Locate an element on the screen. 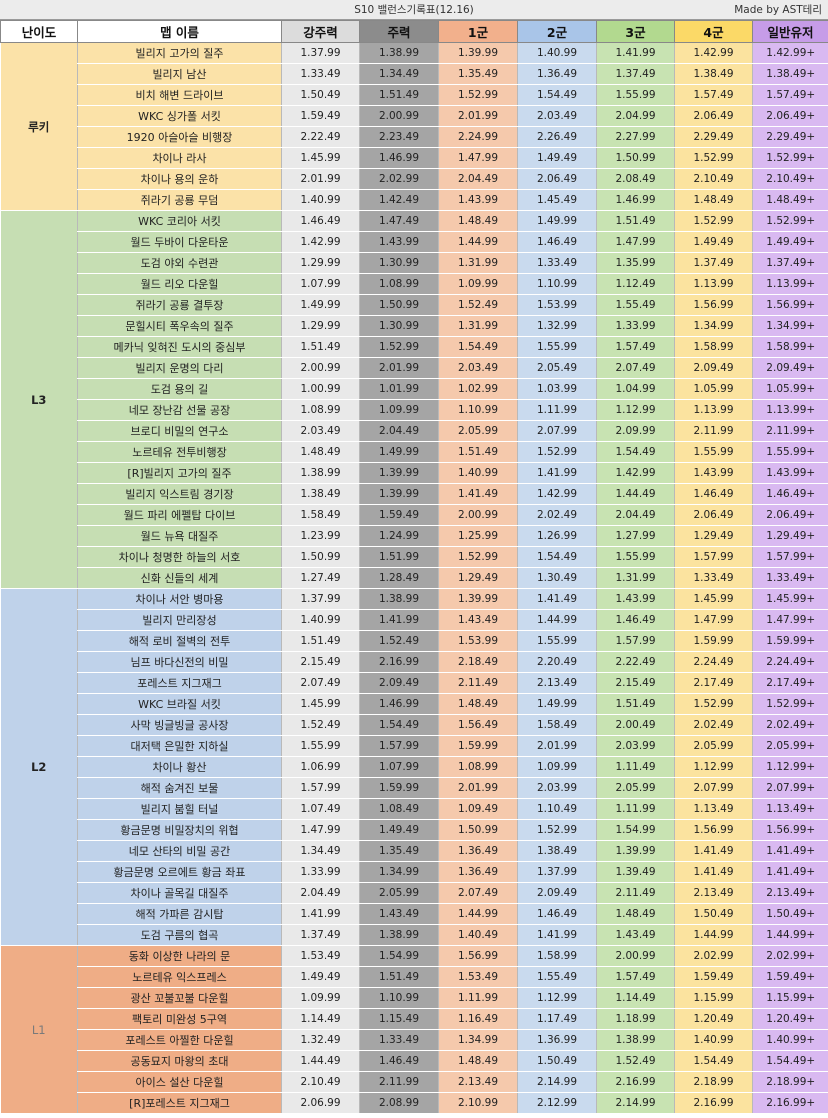  record-tier-3-cell: 1.51.49 is located at coordinates (635, 221).